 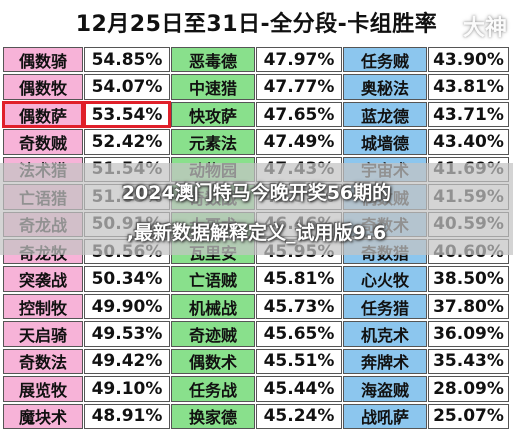 I want to click on deck-name-cell-group-2: 偶数术, so click(x=213, y=361).